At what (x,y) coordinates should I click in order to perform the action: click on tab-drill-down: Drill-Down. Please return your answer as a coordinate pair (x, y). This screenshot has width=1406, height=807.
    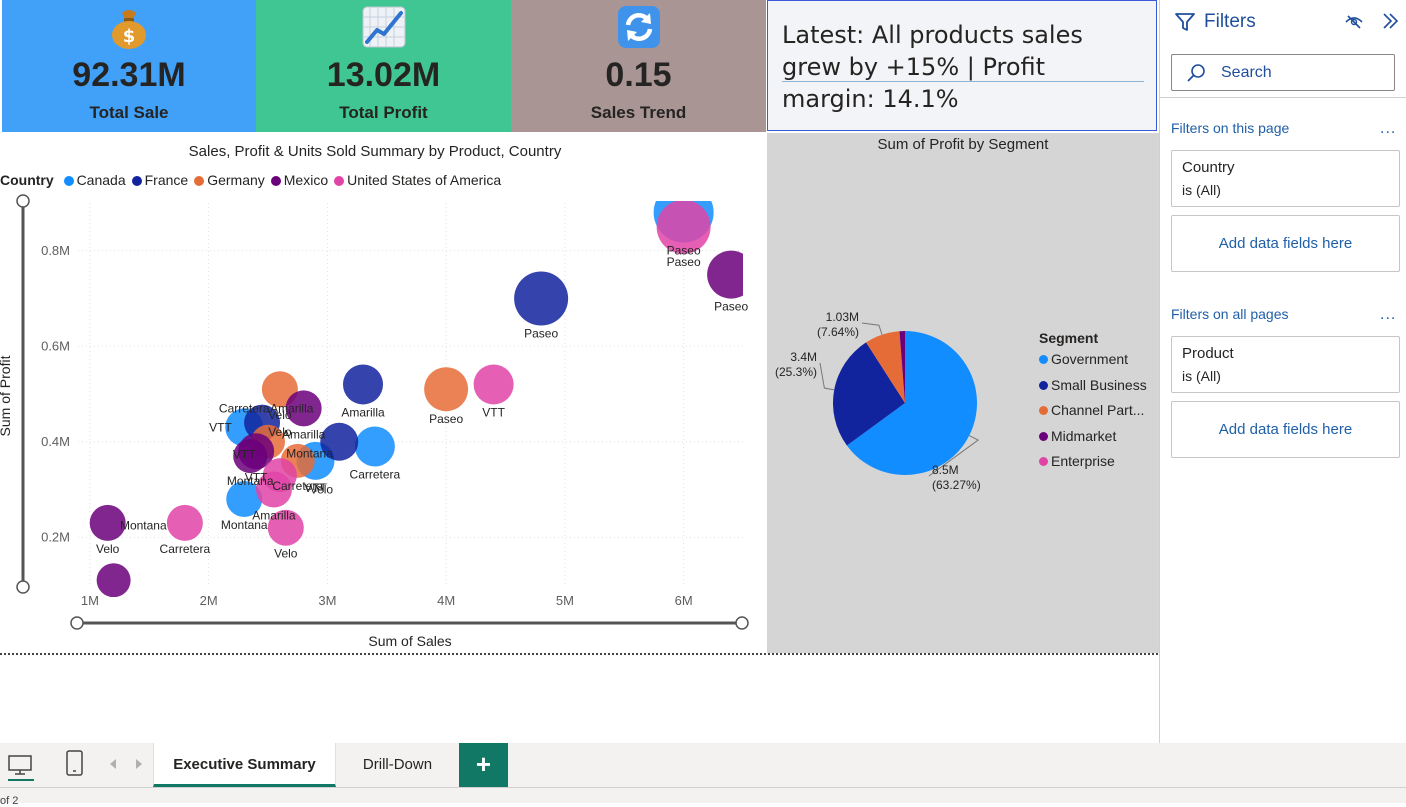
    Looking at the image, I should click on (397, 765).